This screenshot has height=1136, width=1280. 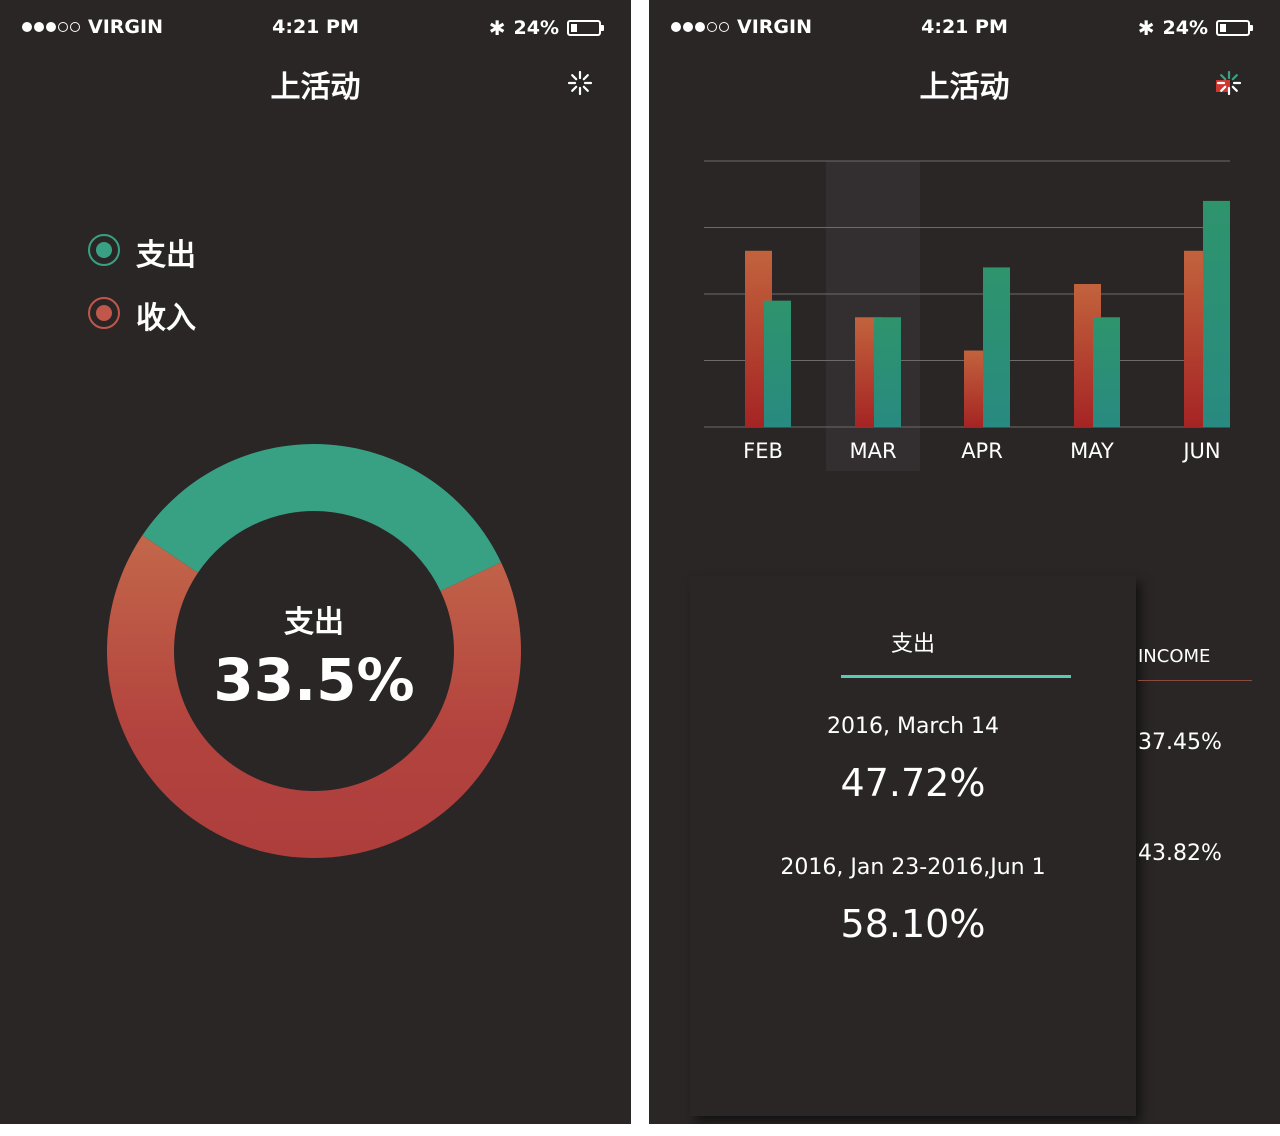 What do you see at coordinates (872, 451) in the screenshot?
I see `x-tick-label: MAR` at bounding box center [872, 451].